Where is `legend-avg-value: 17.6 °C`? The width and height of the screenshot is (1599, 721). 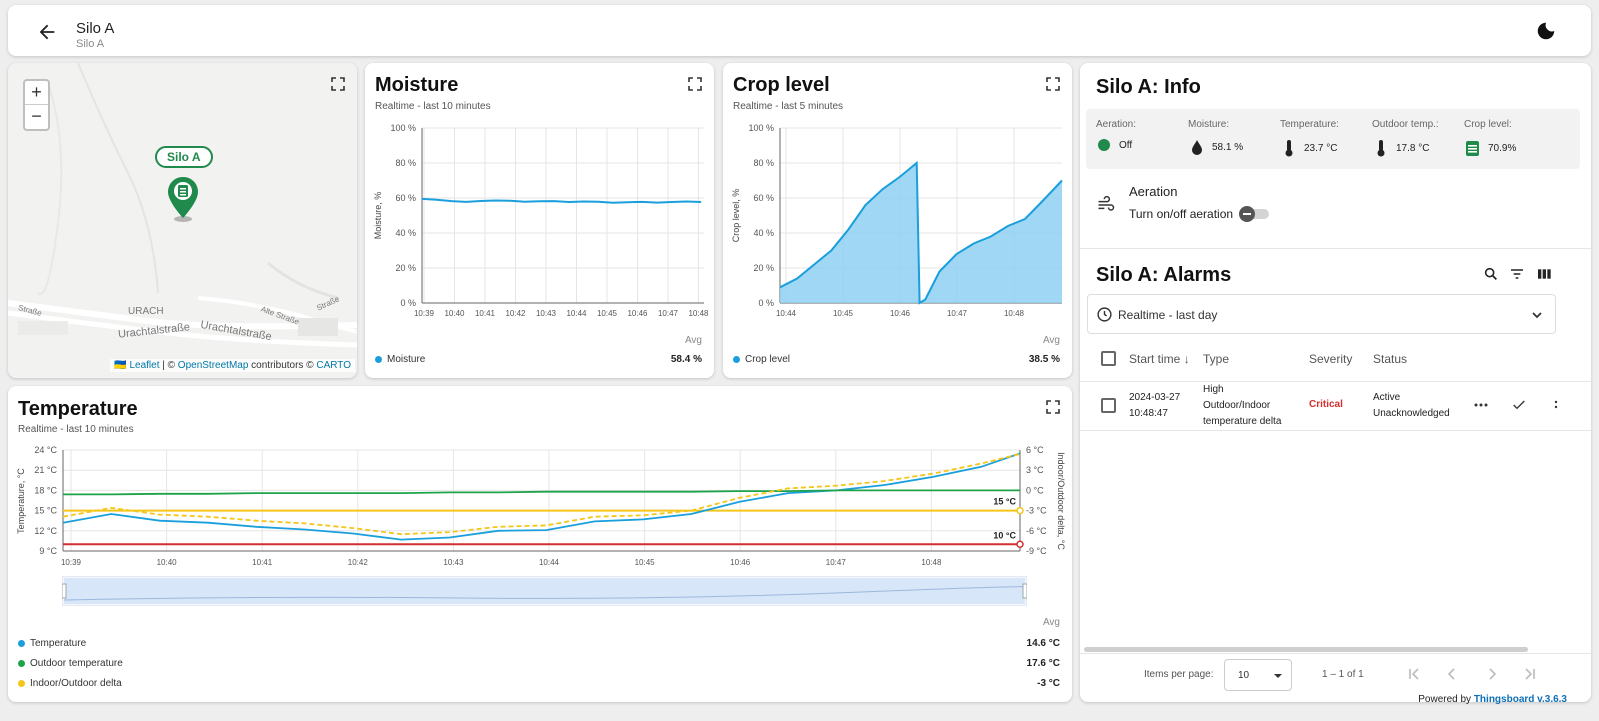 legend-avg-value: 17.6 °C is located at coordinates (1043, 663).